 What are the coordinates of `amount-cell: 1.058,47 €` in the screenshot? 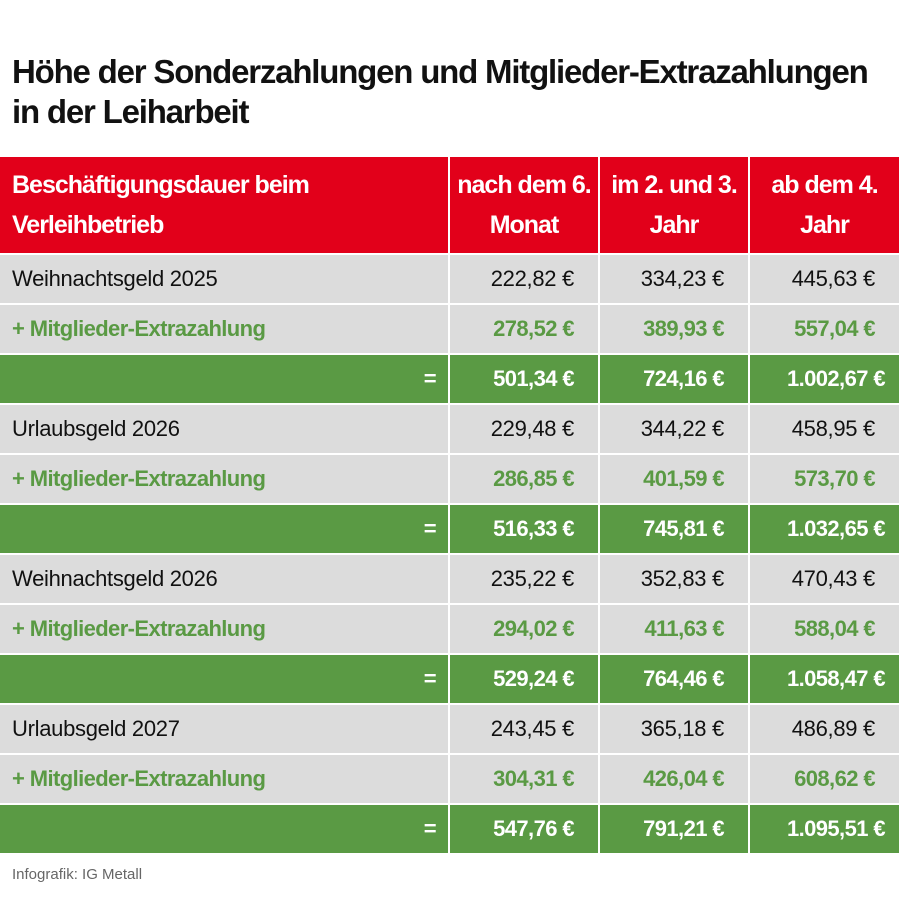 It's located at (836, 678).